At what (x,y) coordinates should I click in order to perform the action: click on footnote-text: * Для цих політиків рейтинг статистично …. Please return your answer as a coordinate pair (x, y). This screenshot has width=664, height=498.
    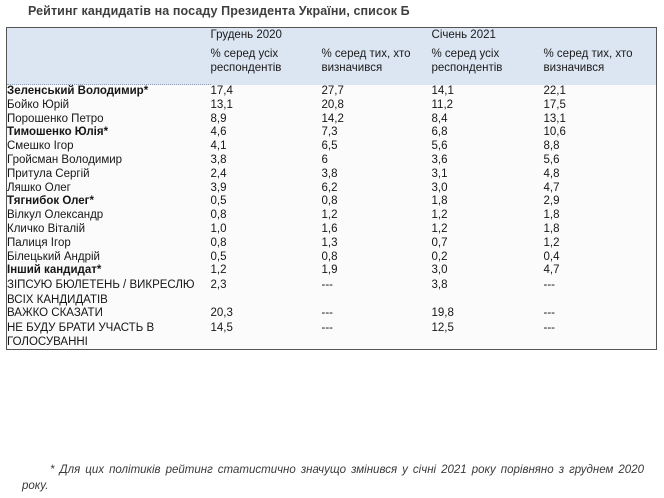
    Looking at the image, I should click on (333, 478).